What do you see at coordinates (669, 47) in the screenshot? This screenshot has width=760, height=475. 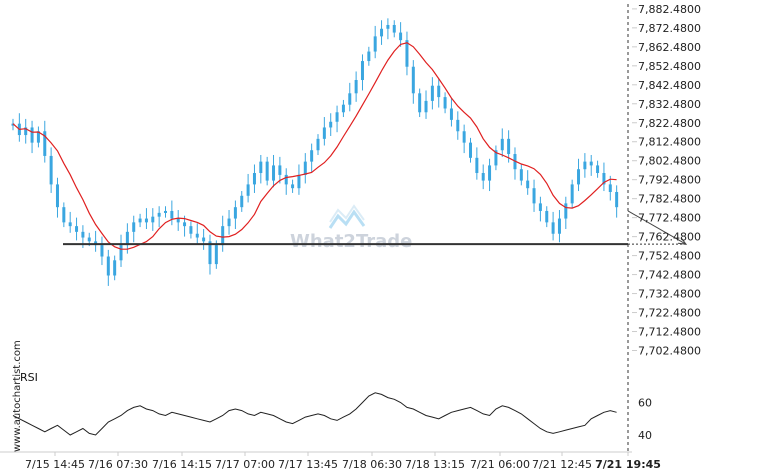 I see `y-tick-label: 7,862.4800` at bounding box center [669, 47].